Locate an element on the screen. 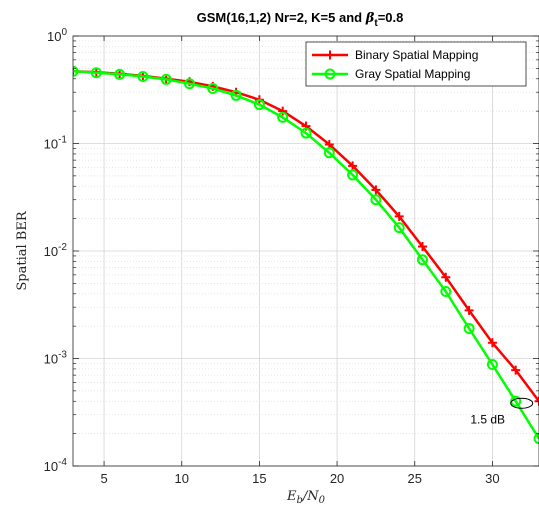  legend-marker-plus is located at coordinates (330, 55).